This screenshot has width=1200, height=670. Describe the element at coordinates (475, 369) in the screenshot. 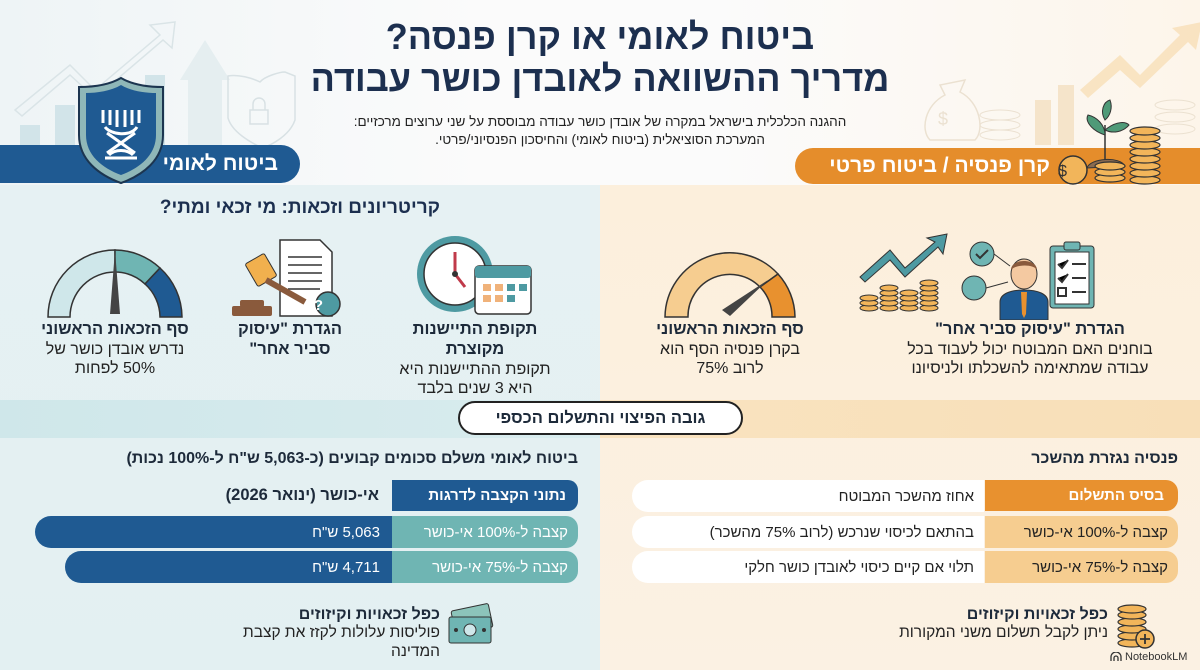

I see `criteria-text: תקופת ההתיישנות היא` at that location.